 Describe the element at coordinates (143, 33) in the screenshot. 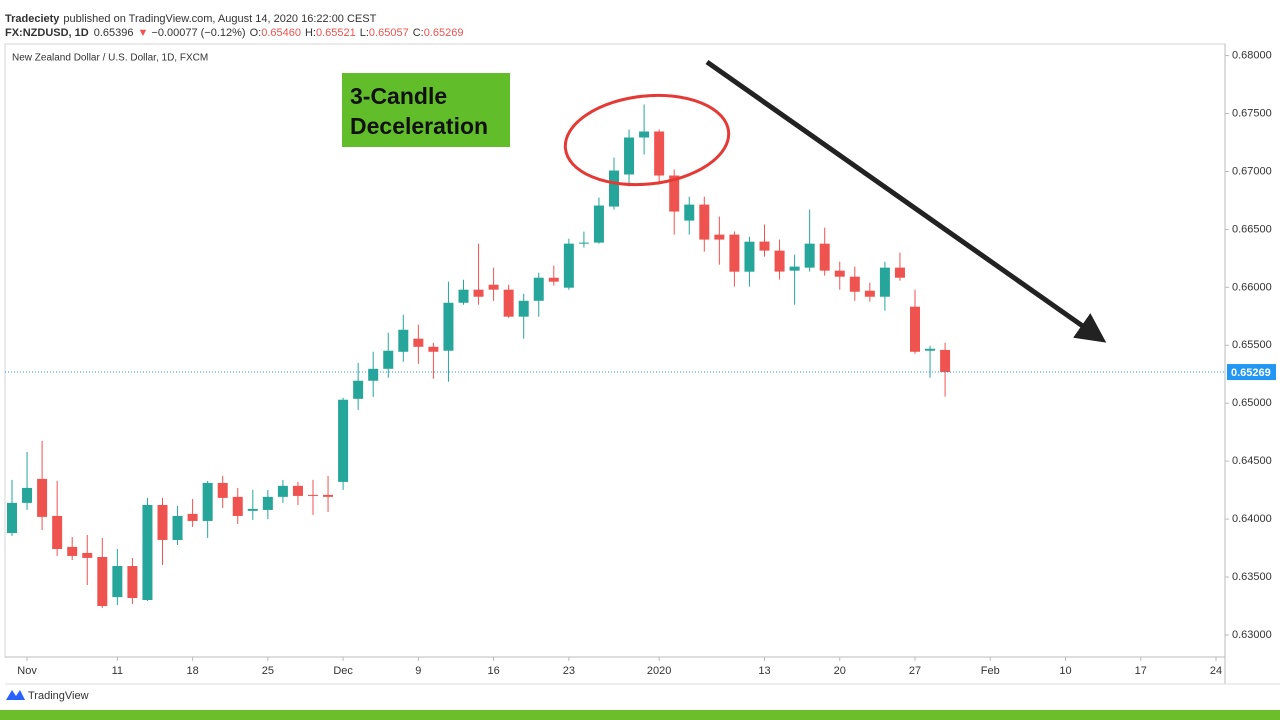

I see `change-arrow: ▼` at that location.